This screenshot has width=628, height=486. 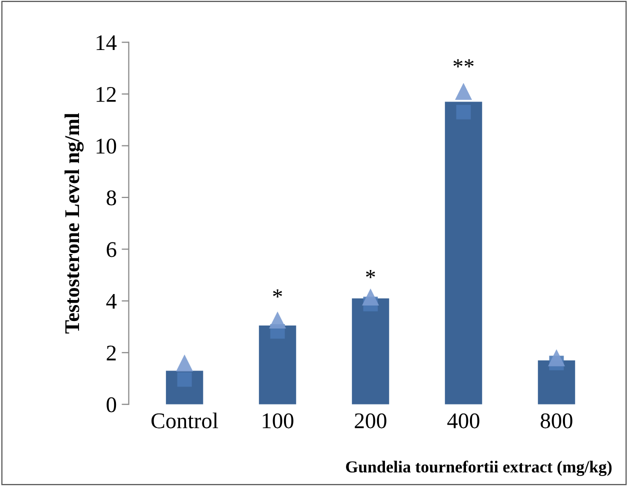 I want to click on x-tick-label: 400, so click(x=463, y=420).